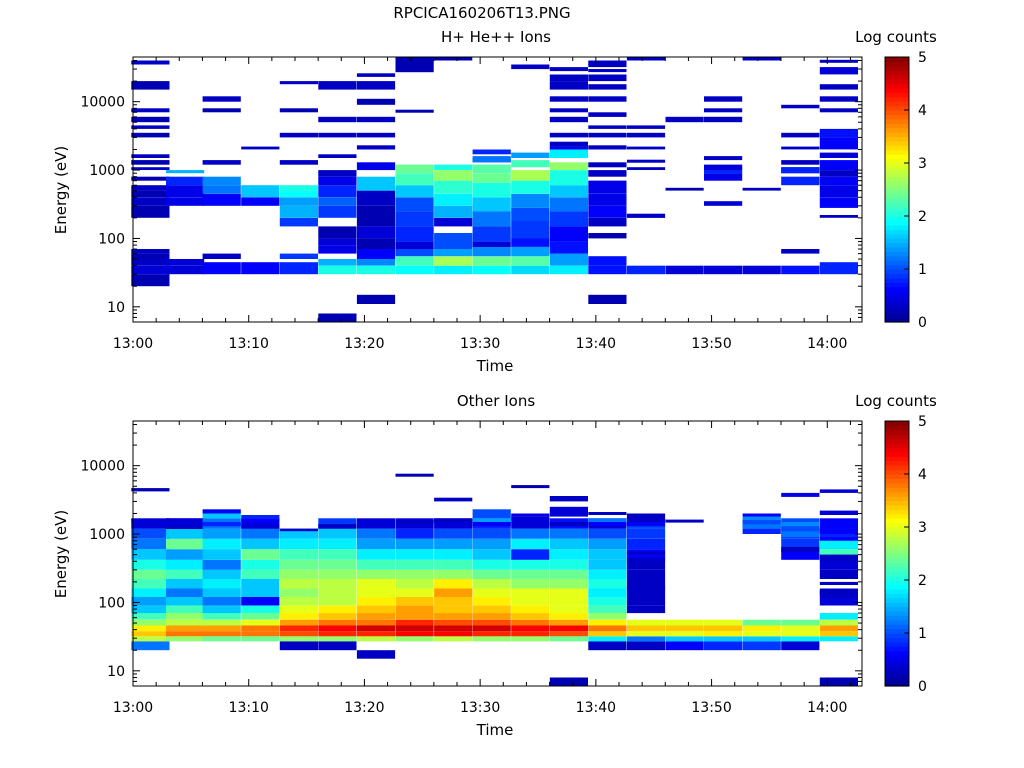 This screenshot has width=1024, height=768. What do you see at coordinates (922, 687) in the screenshot?
I see `colorbar-tick-label: 0` at bounding box center [922, 687].